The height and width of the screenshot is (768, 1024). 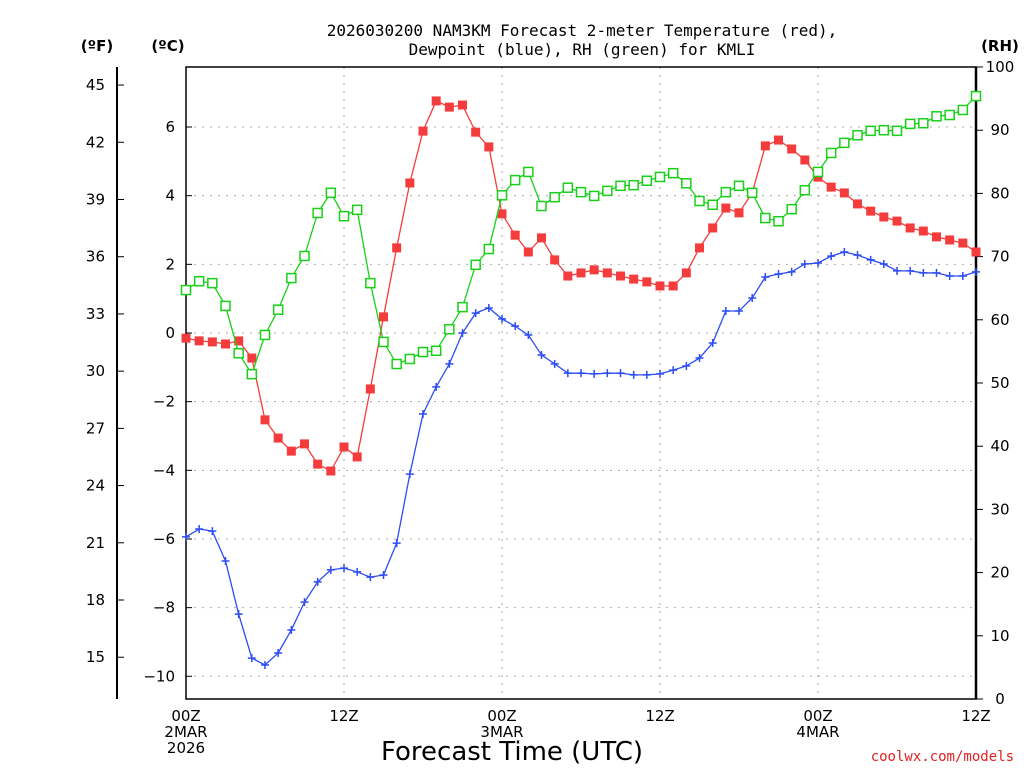 What do you see at coordinates (170, 196) in the screenshot?
I see `c-tick-label: 4` at bounding box center [170, 196].